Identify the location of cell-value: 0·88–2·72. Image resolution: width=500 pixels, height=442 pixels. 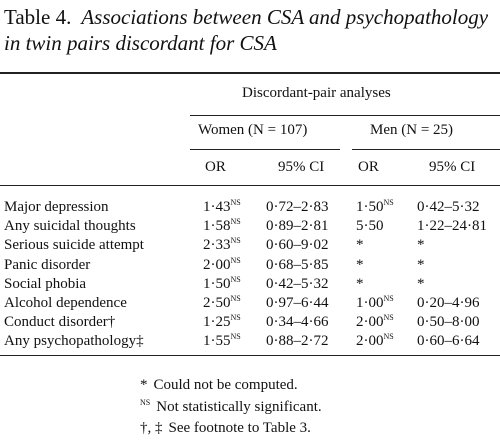
(297, 341).